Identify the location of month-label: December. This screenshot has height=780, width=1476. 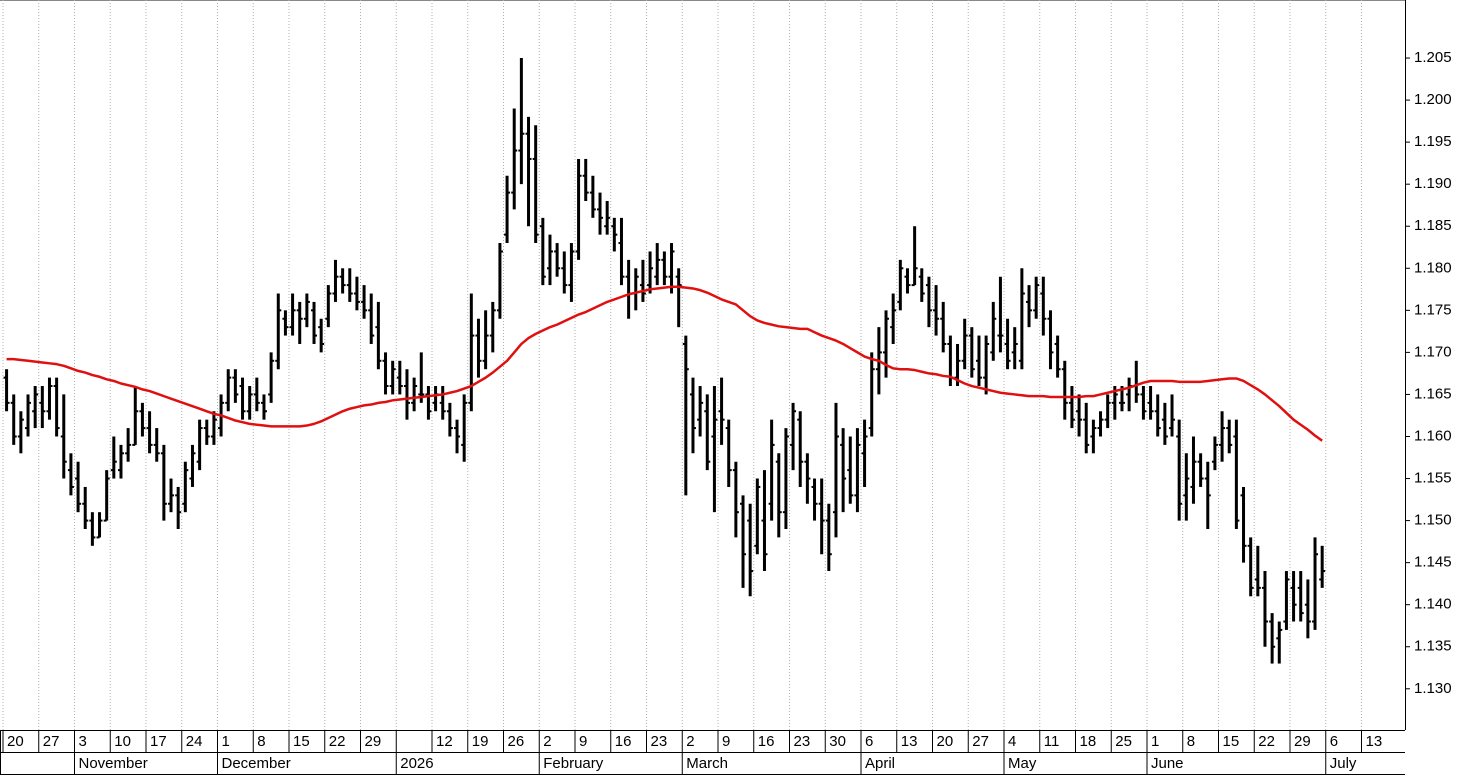
(256, 763).